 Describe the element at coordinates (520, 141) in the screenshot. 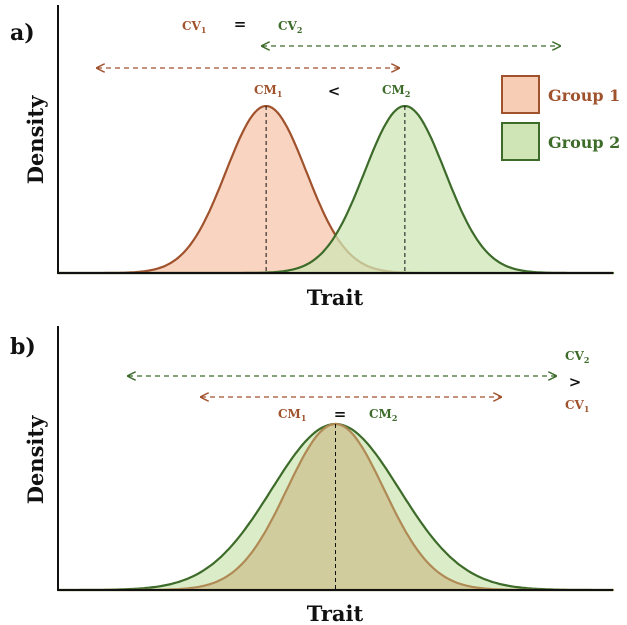

I see `legend-swatch-group2` at that location.